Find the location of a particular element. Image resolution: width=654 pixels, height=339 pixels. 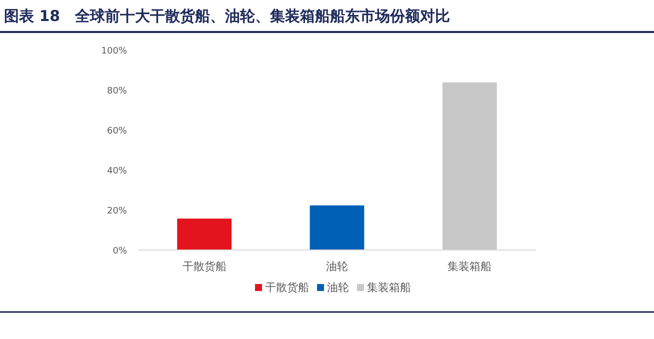

legend-label: 干散货船 is located at coordinates (287, 287).